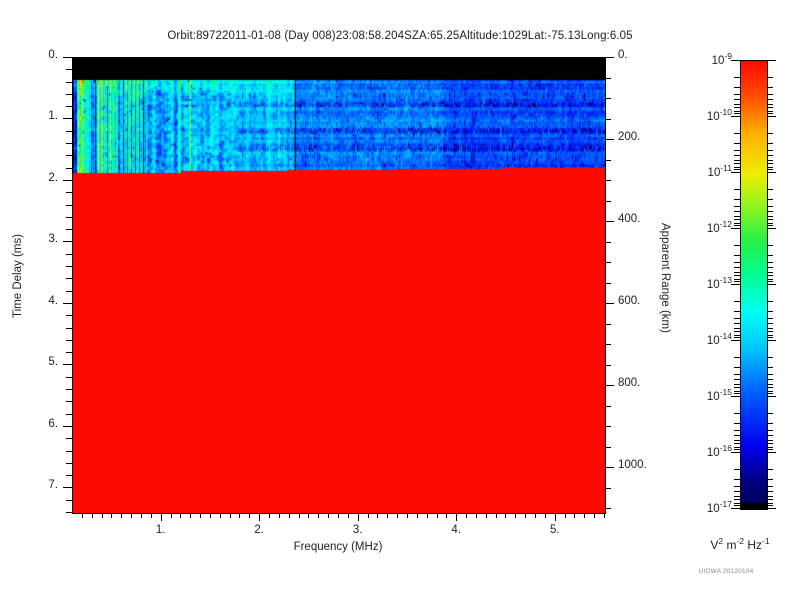 The width and height of the screenshot is (800, 600). What do you see at coordinates (329, 515) in the screenshot?
I see `x-tick-2.7` at bounding box center [329, 515].